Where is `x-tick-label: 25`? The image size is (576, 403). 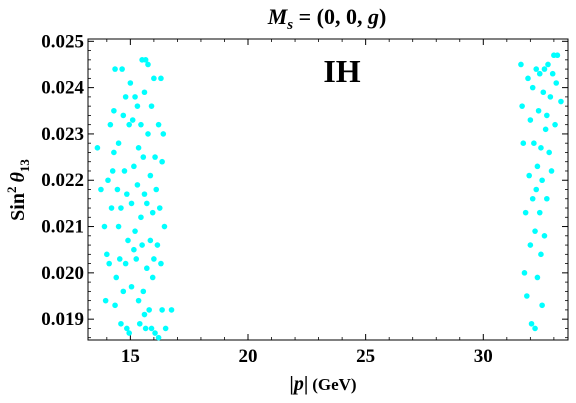
x-tick-label: 25 is located at coordinates (365, 356).